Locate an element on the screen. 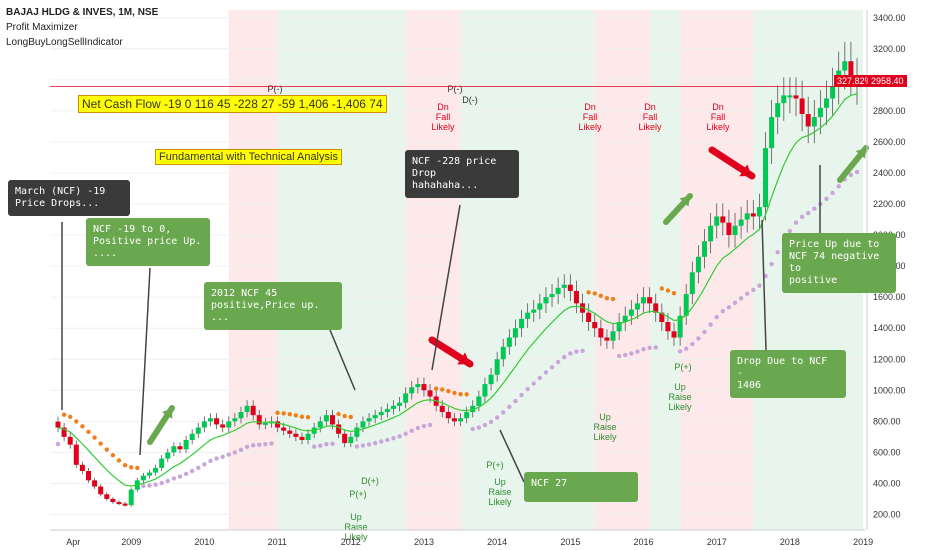 Image resolution: width=932 pixels, height=550 pixels. x-tick-label: 2011 is located at coordinates (277, 542).